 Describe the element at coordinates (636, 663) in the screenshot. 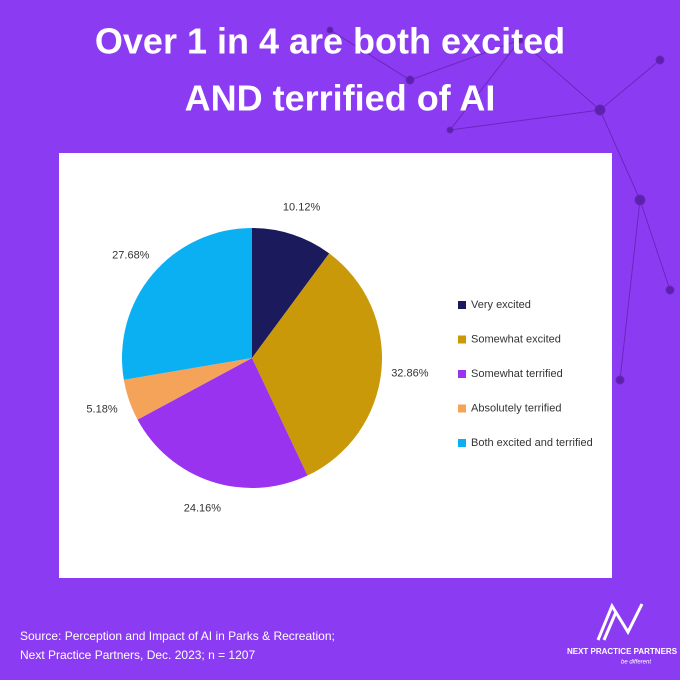

I see `logo-tagline: be different` at that location.